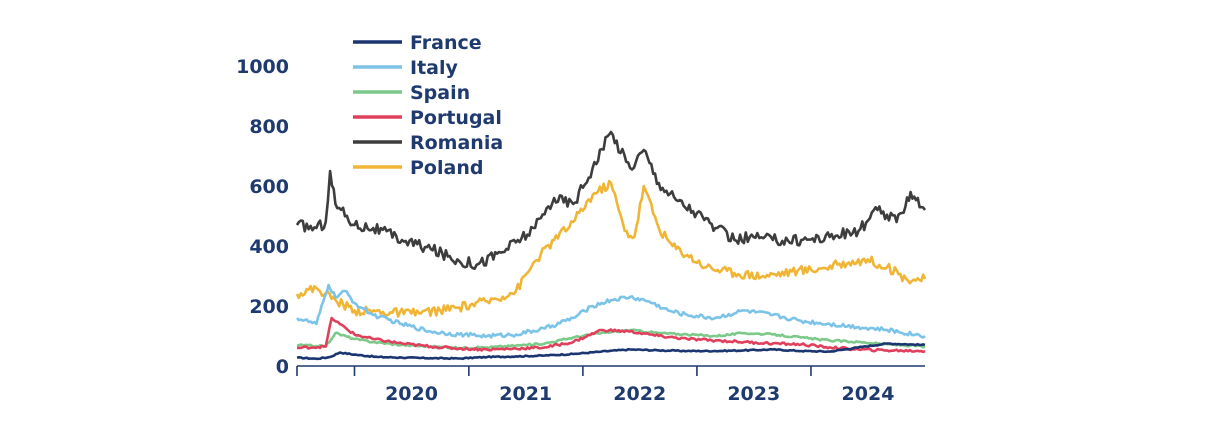 The height and width of the screenshot is (440, 1228). Describe the element at coordinates (753, 394) in the screenshot. I see `x-tick-label: 2023` at that location.